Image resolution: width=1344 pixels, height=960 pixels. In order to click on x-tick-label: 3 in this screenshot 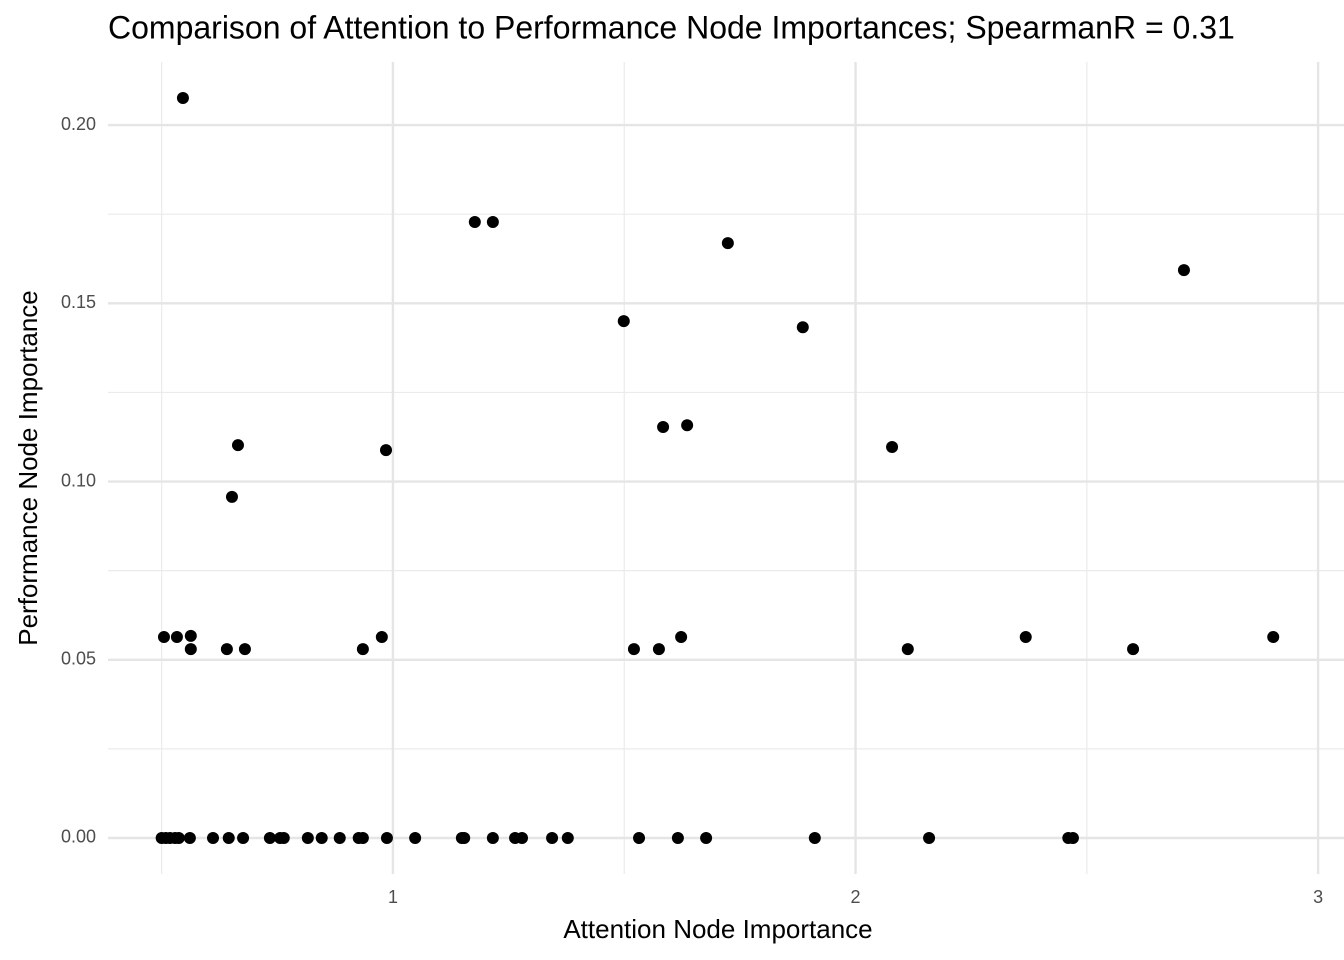, I will do `click(1318, 897)`.